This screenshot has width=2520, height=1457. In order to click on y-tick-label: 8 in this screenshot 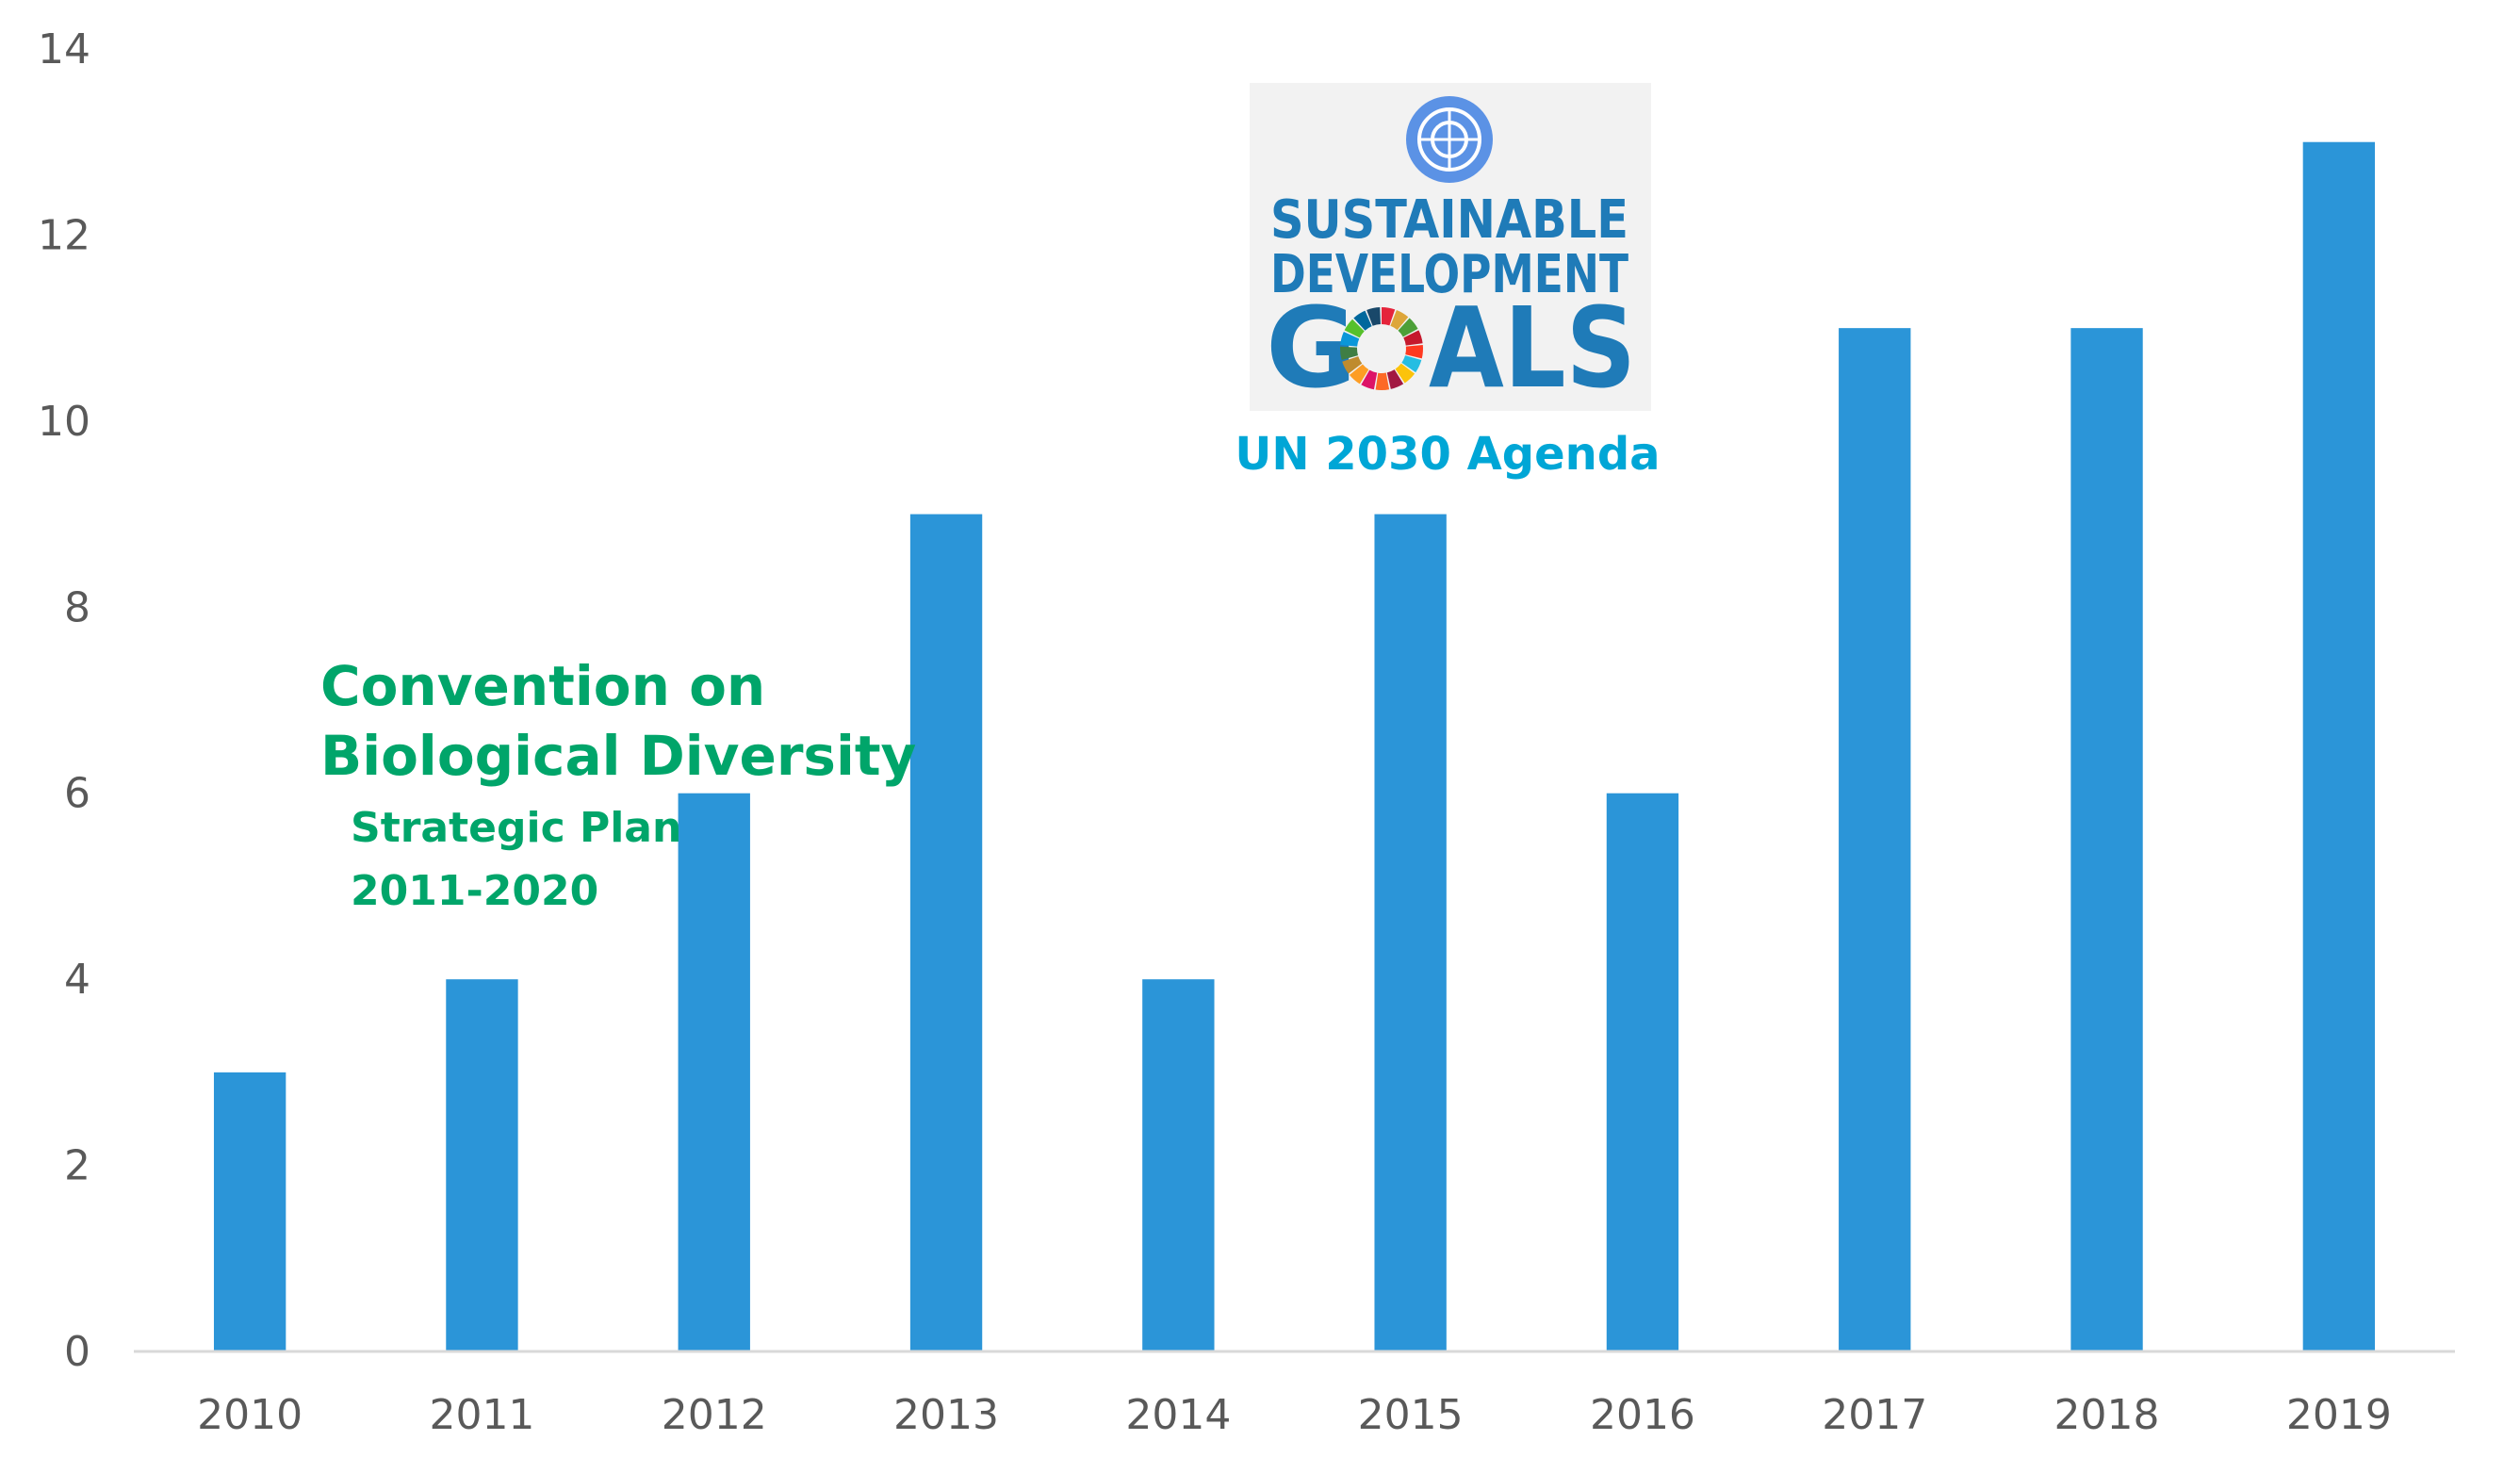, I will do `click(77, 607)`.